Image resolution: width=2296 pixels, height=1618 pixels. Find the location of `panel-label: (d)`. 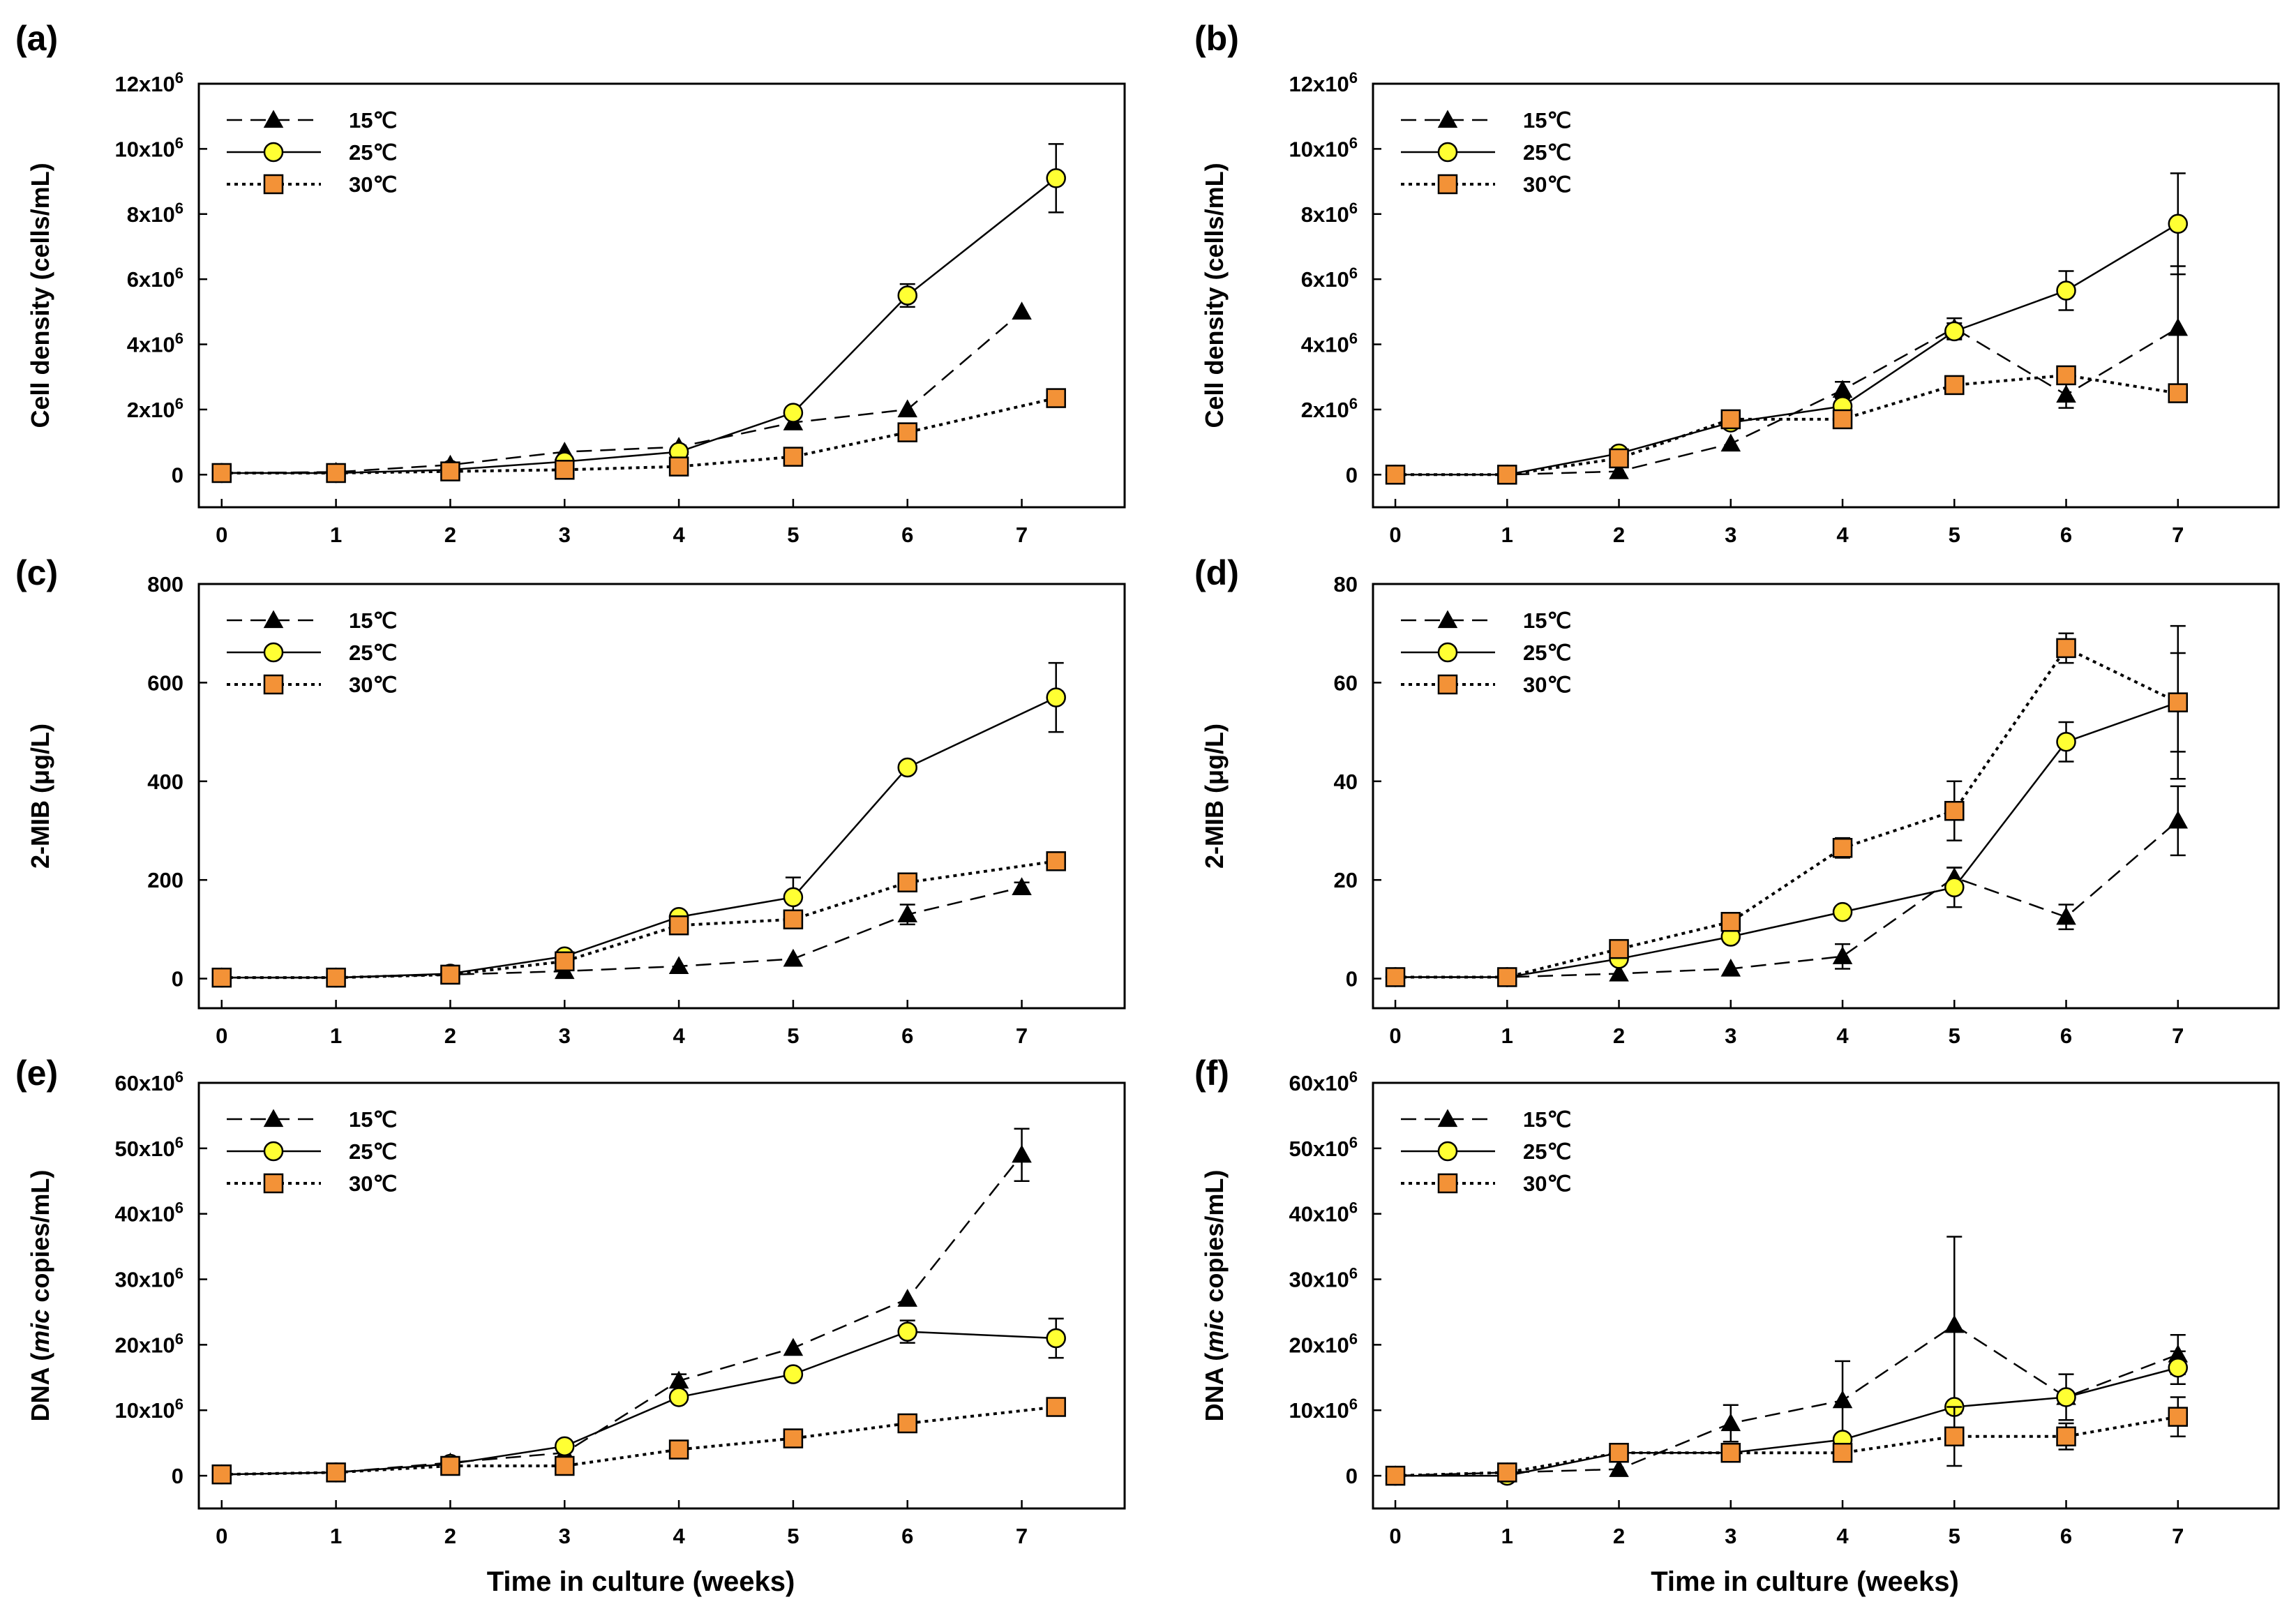

panel-label: (d) is located at coordinates (1216, 573).